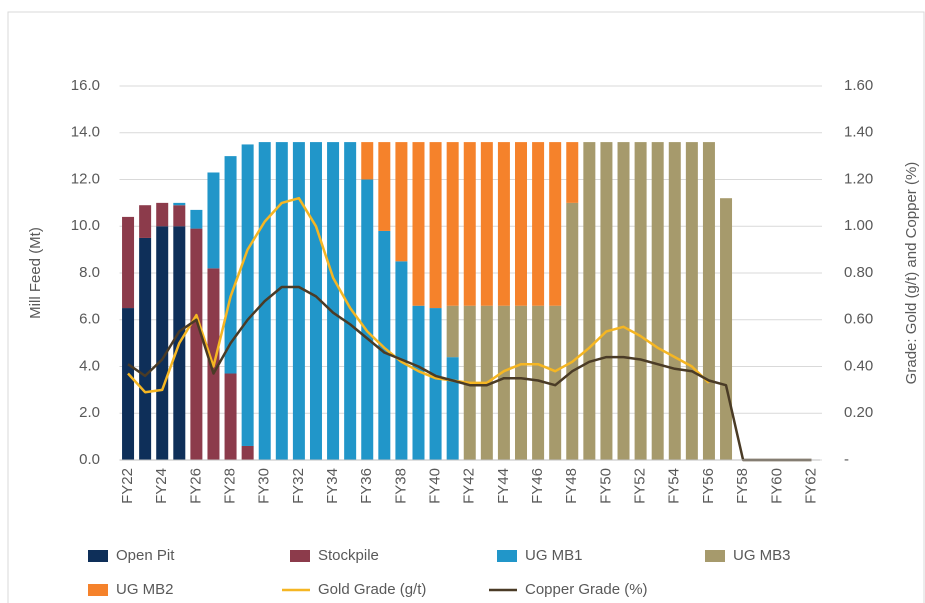 This screenshot has width=925, height=603. I want to click on y-tick-label: 16.0, so click(85, 85).